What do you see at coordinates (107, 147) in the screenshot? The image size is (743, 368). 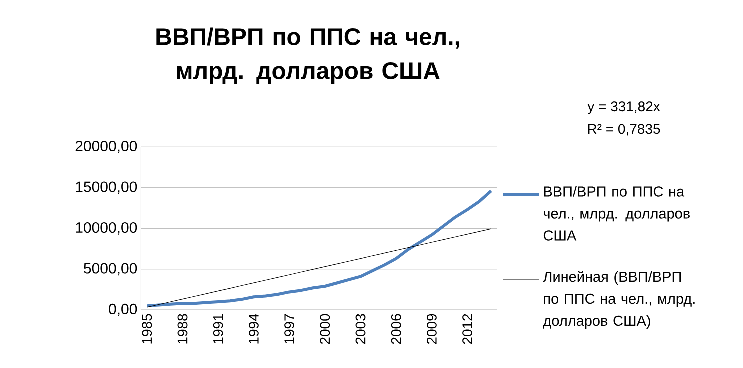 I see `y-tick-label: 20000,00` at bounding box center [107, 147].